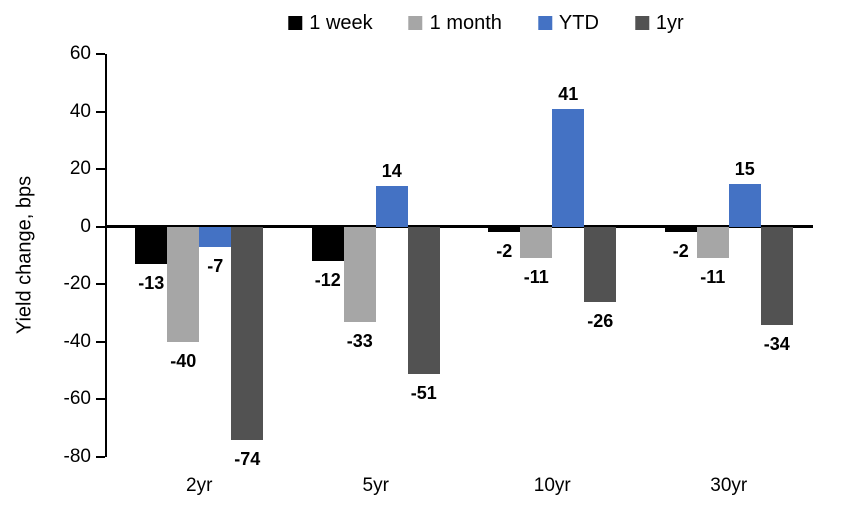  What do you see at coordinates (568, 93) in the screenshot?
I see `bar-value-label: 41` at bounding box center [568, 93].